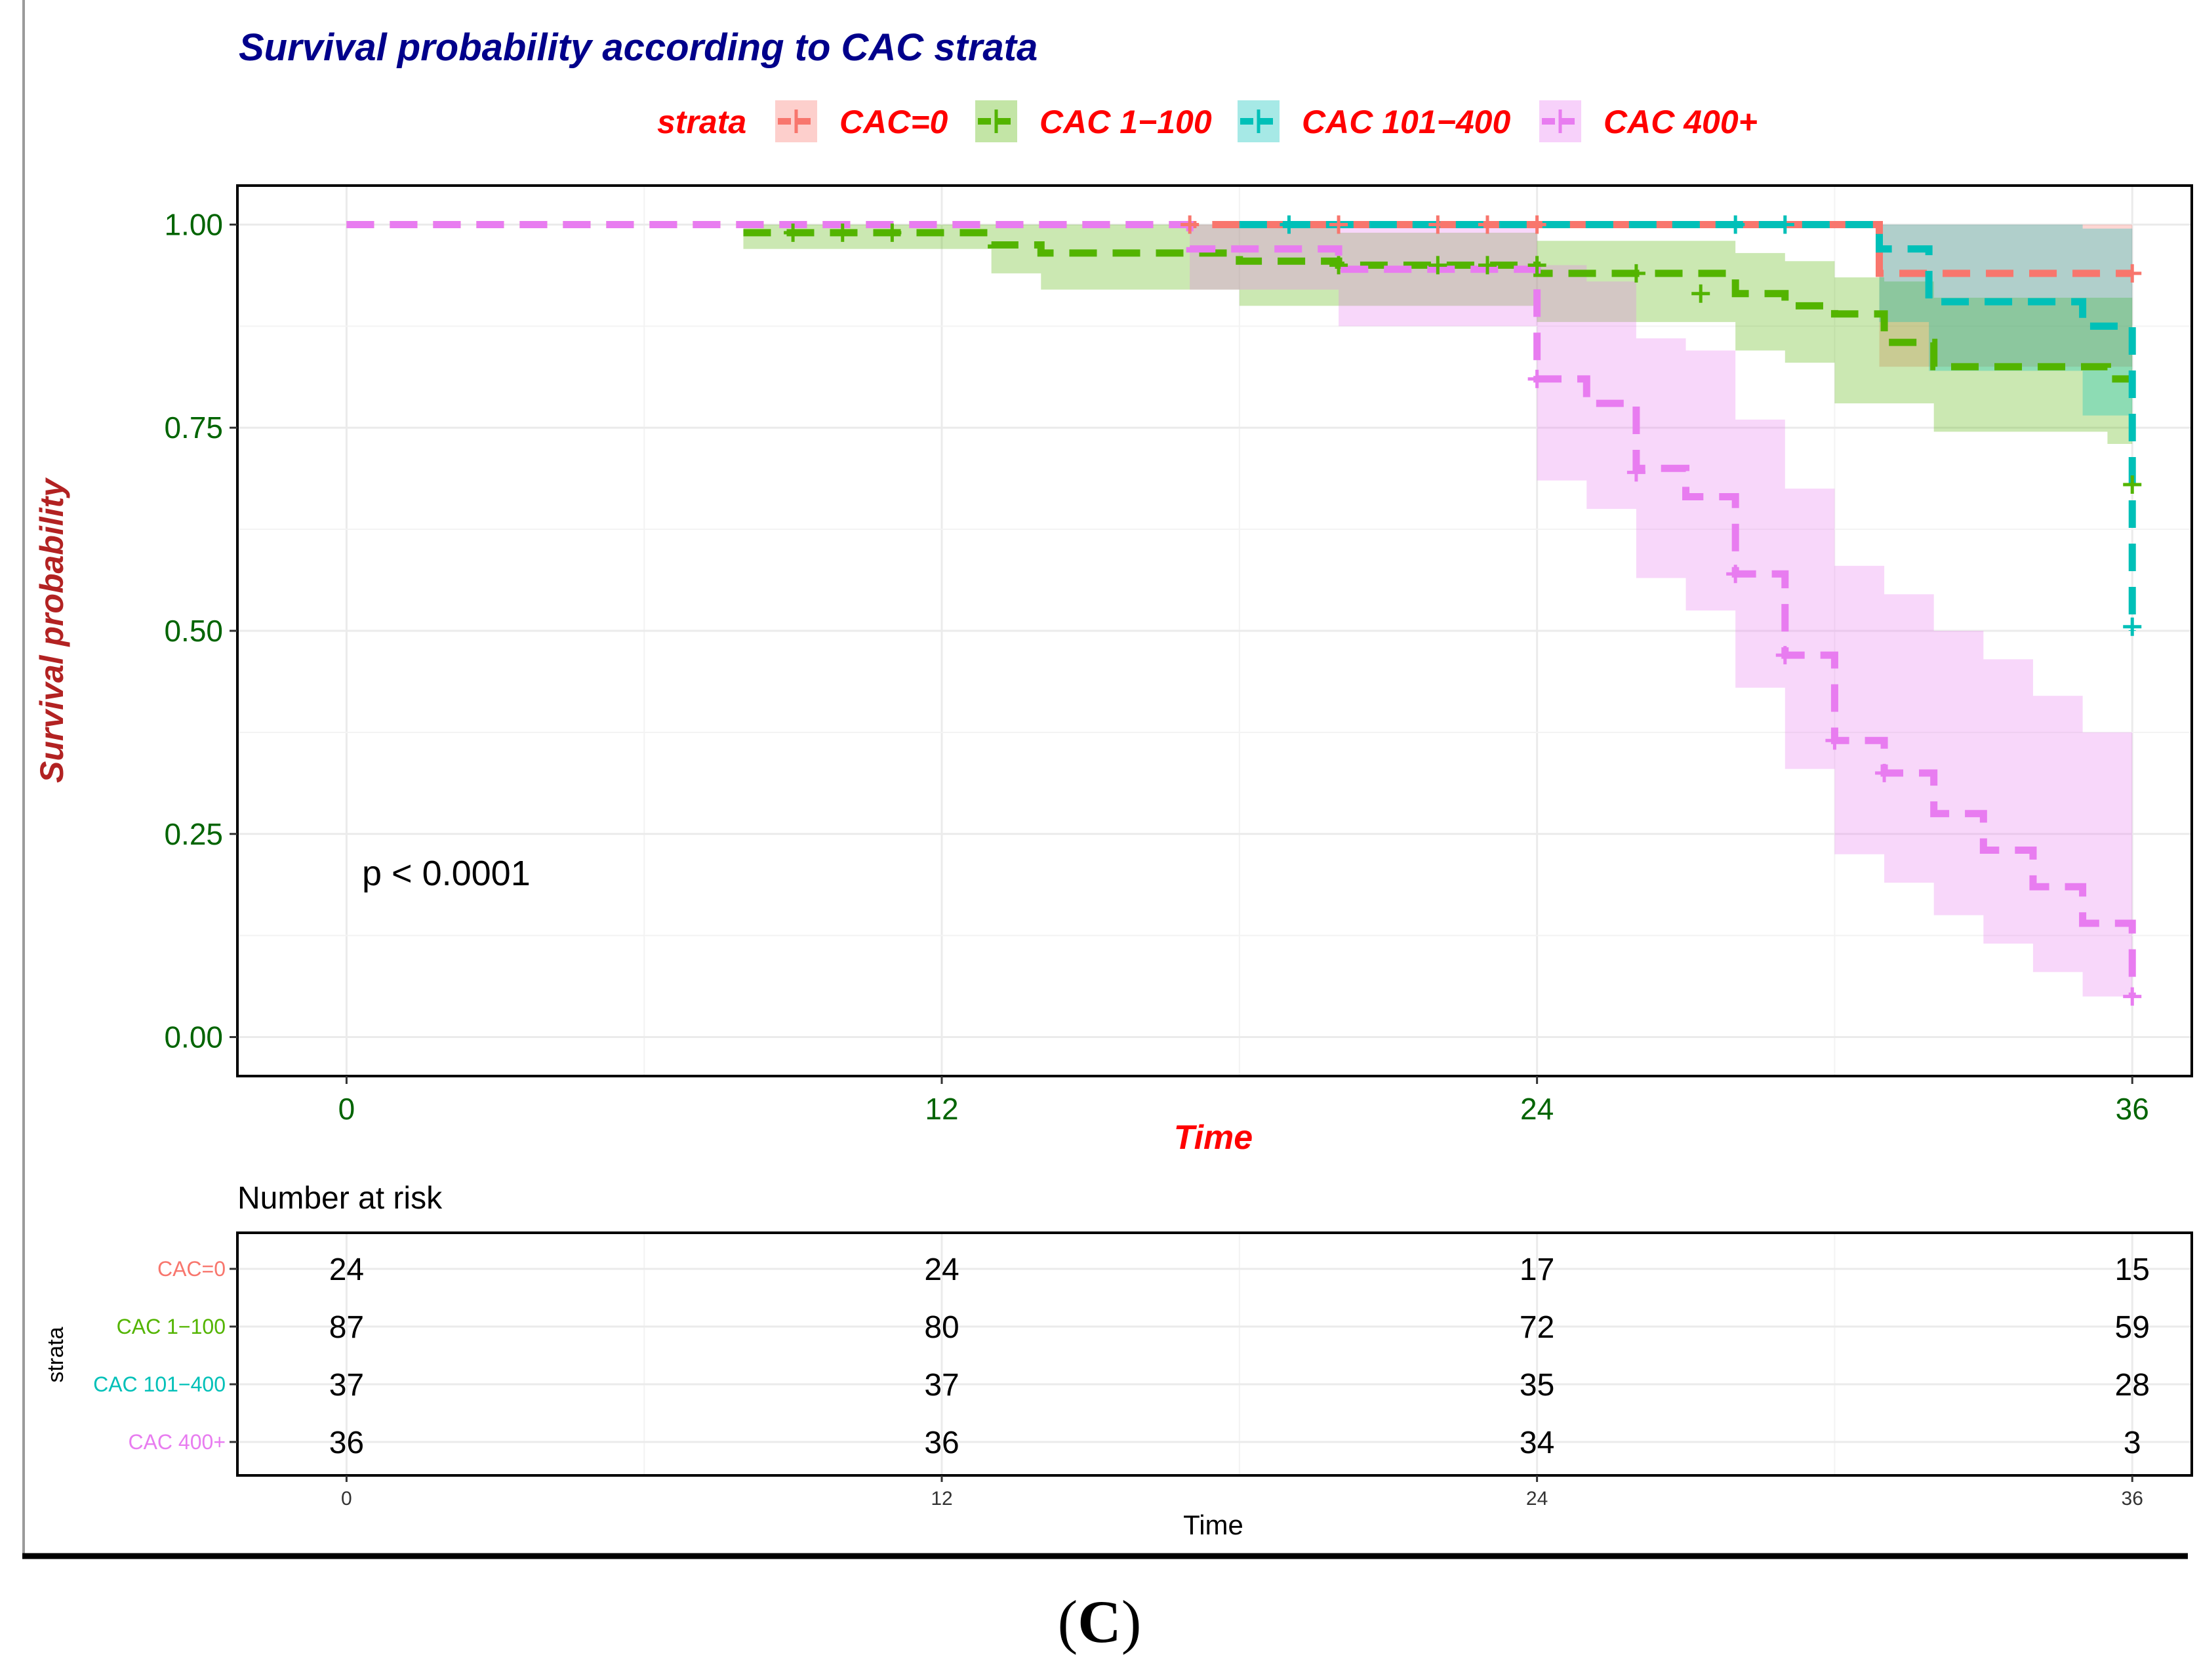  I want to click on risk-count-cac-0-t24: 17, so click(1537, 1269).